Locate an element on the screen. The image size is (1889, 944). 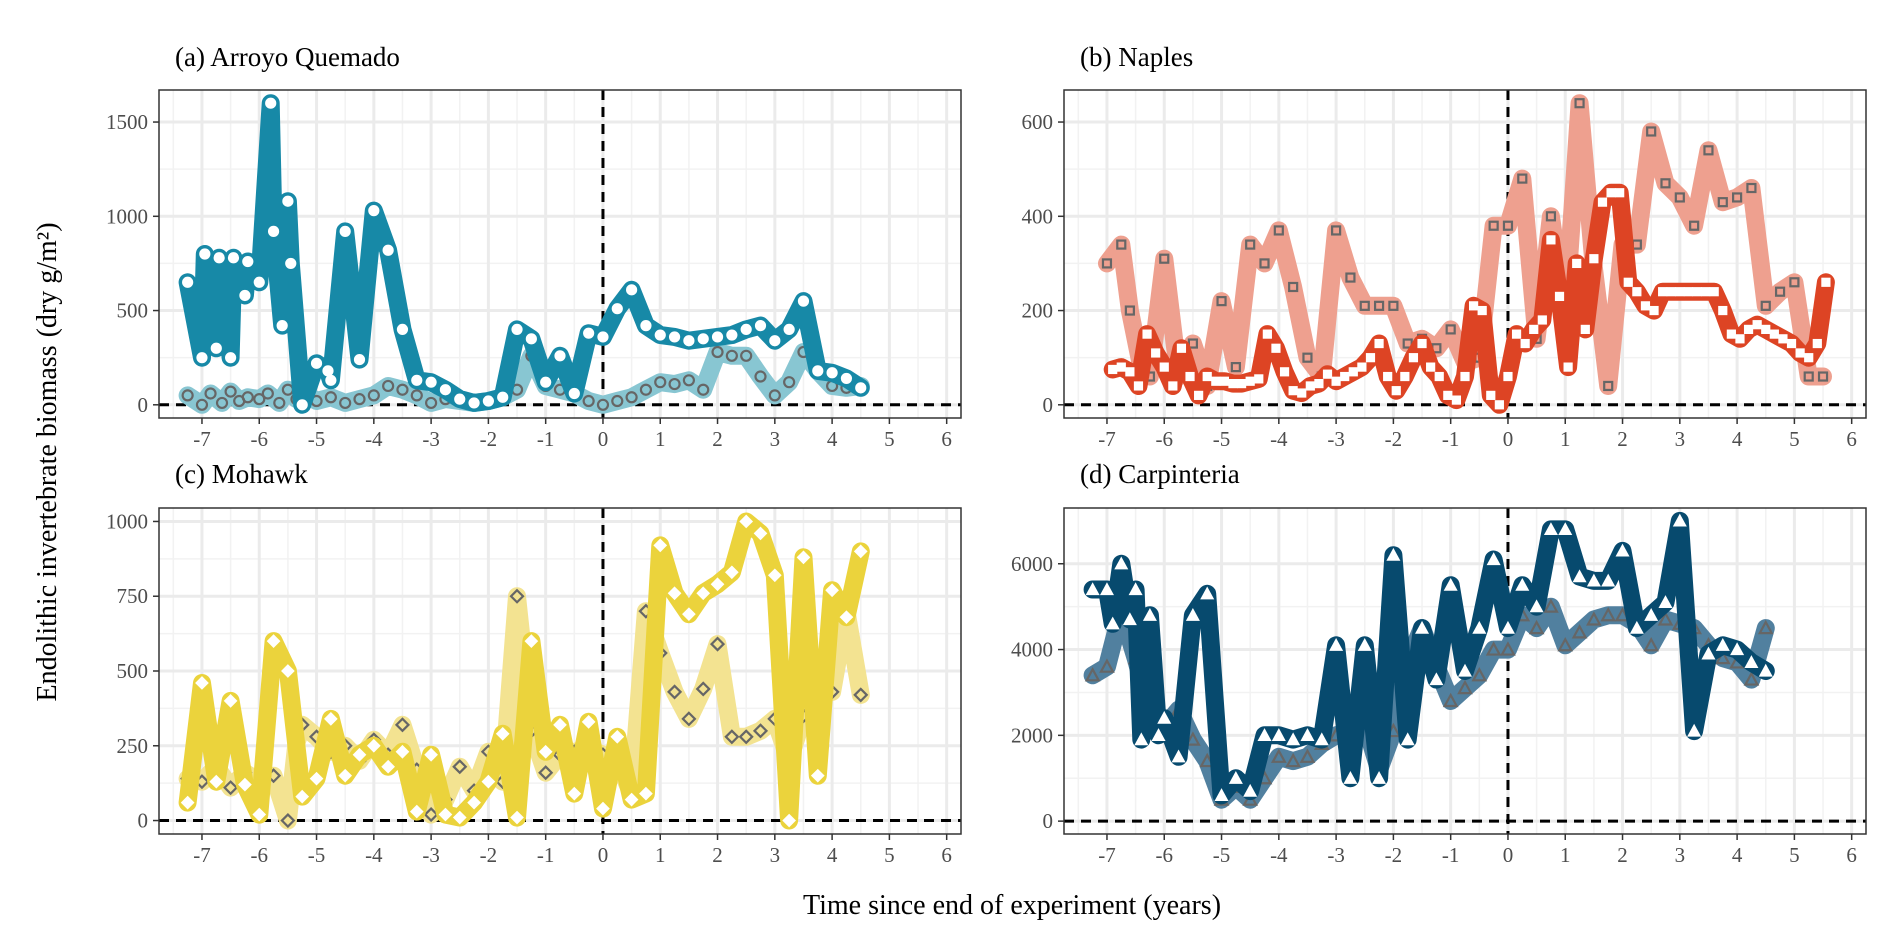
x-tick-label: 5 is located at coordinates (889, 855).